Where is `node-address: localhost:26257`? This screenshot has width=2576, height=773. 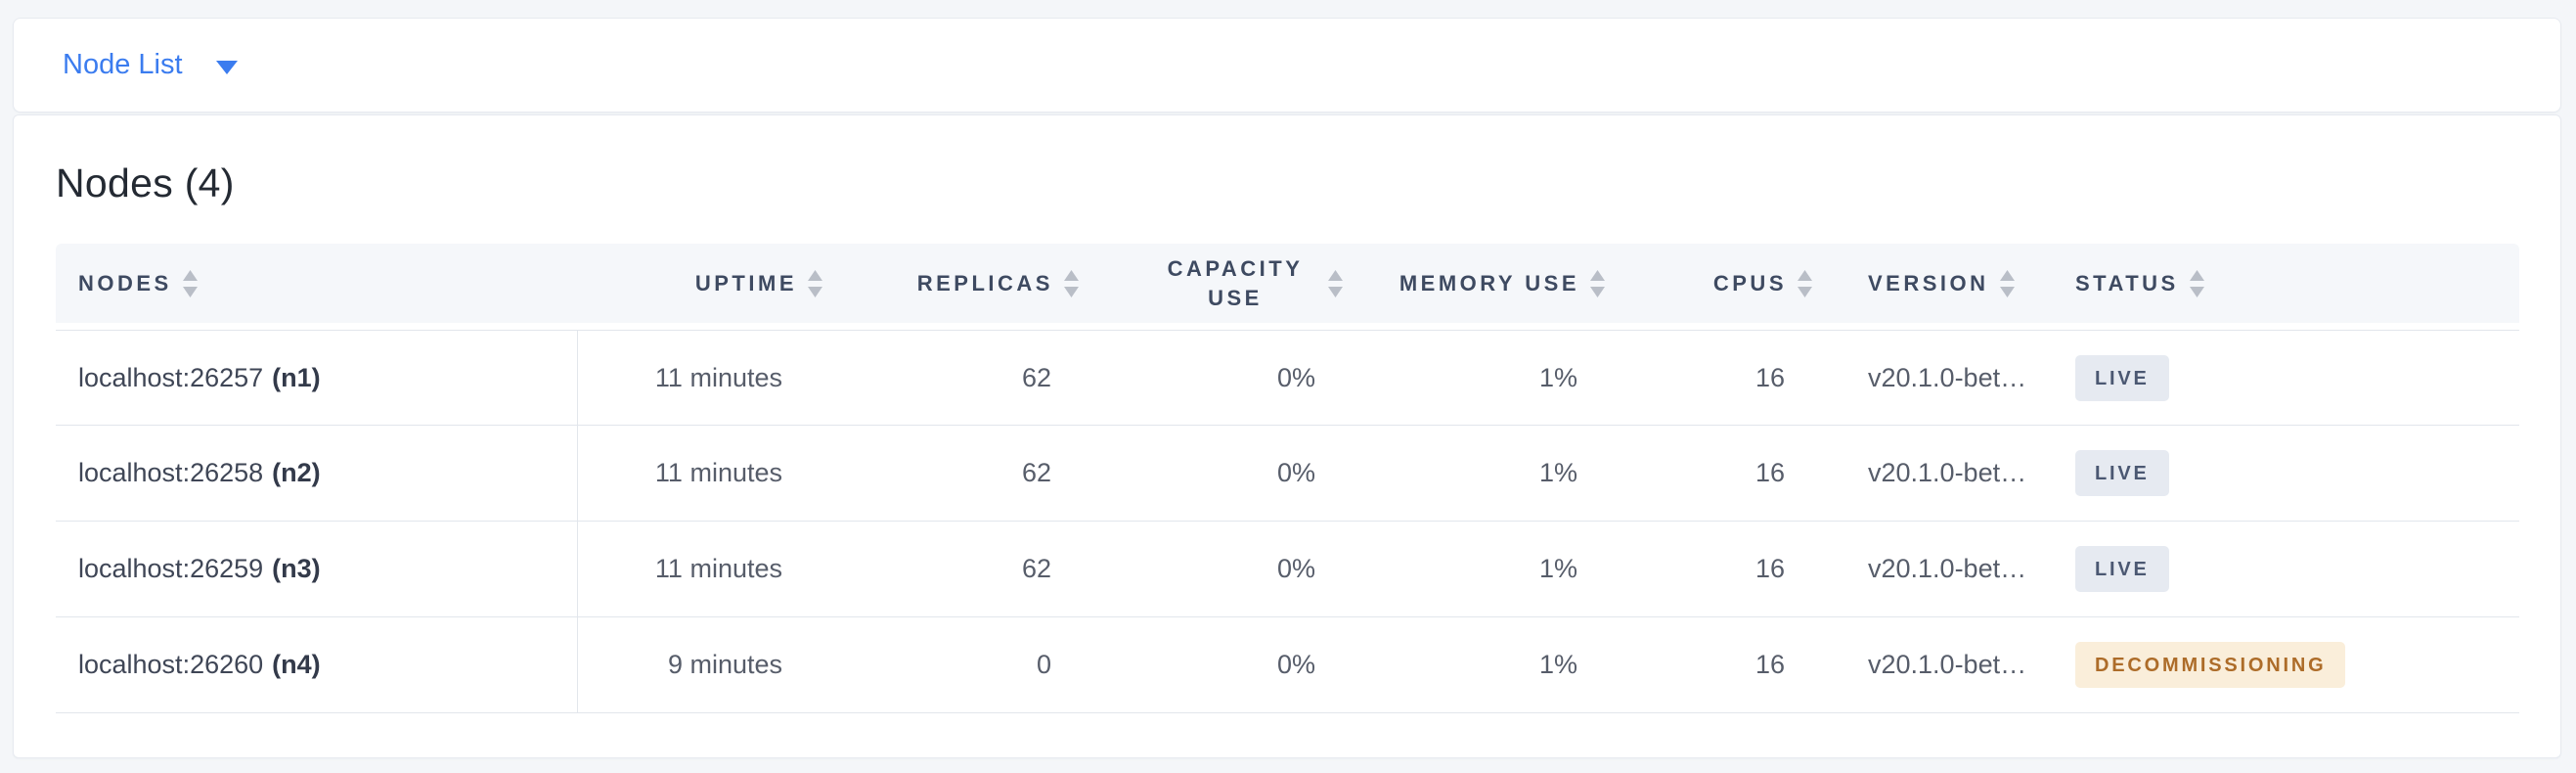 node-address: localhost:26257 is located at coordinates (171, 377).